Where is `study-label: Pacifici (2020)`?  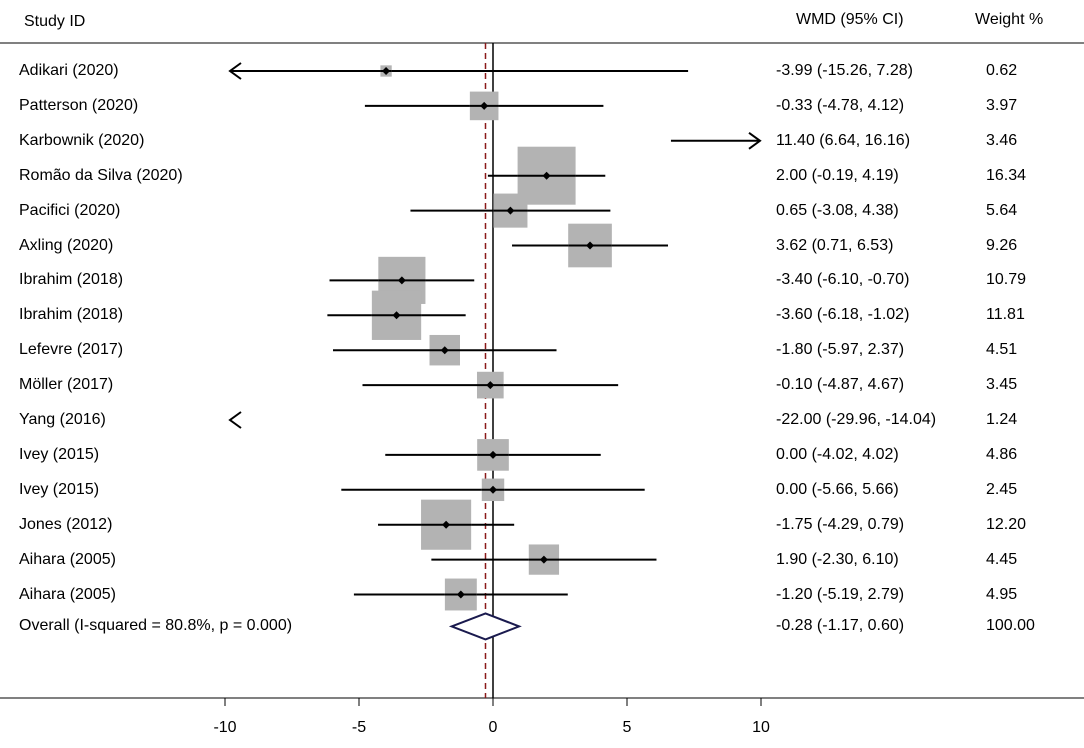 study-label: Pacifici (2020) is located at coordinates (70, 210).